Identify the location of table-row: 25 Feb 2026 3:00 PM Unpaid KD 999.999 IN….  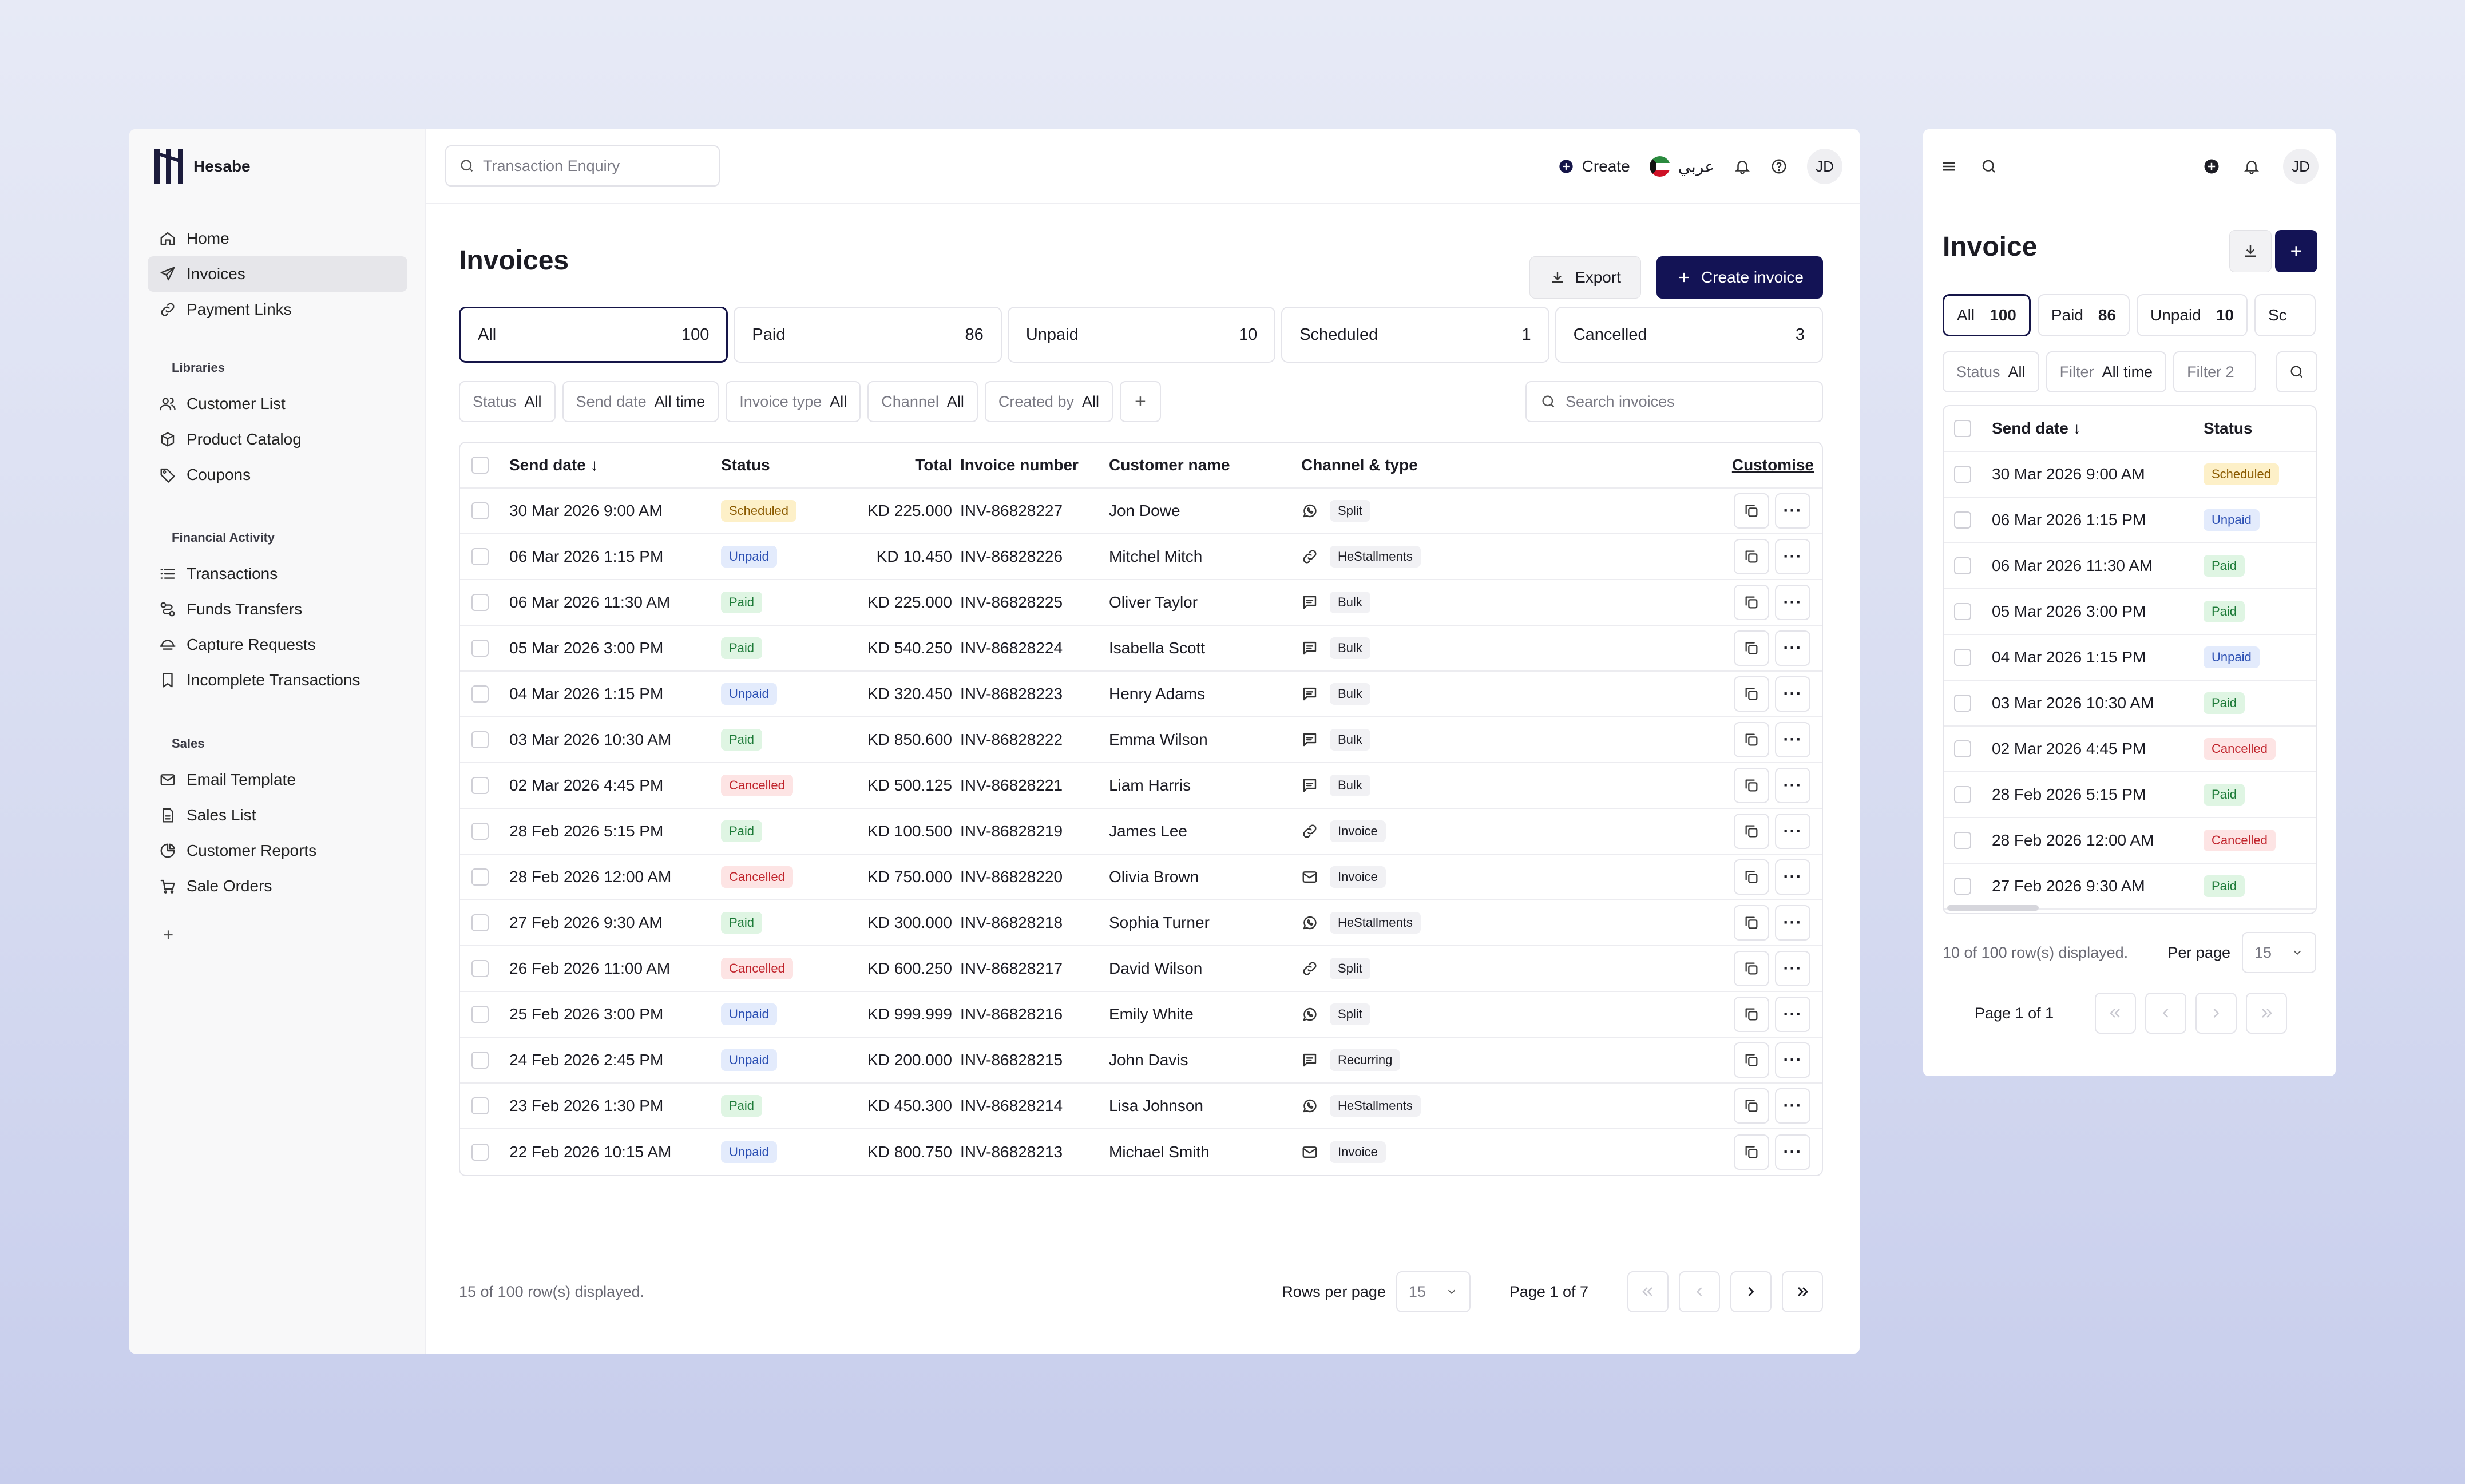
(1141, 1015).